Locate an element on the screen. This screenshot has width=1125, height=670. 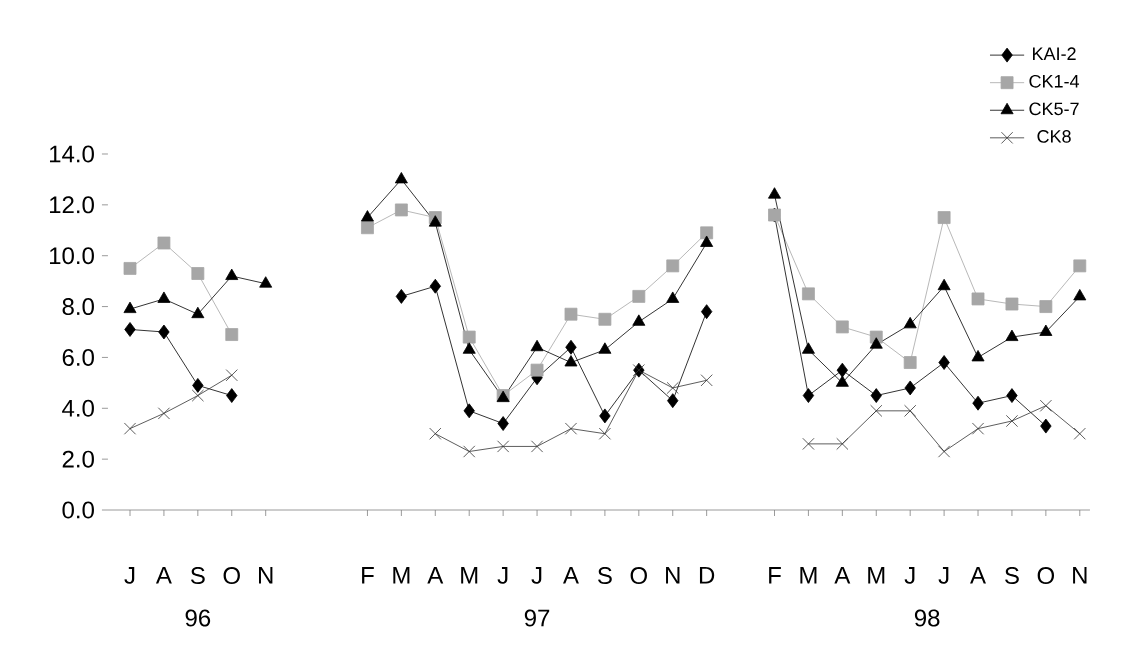
y-tick-label: 14.0 is located at coordinates (71, 154).